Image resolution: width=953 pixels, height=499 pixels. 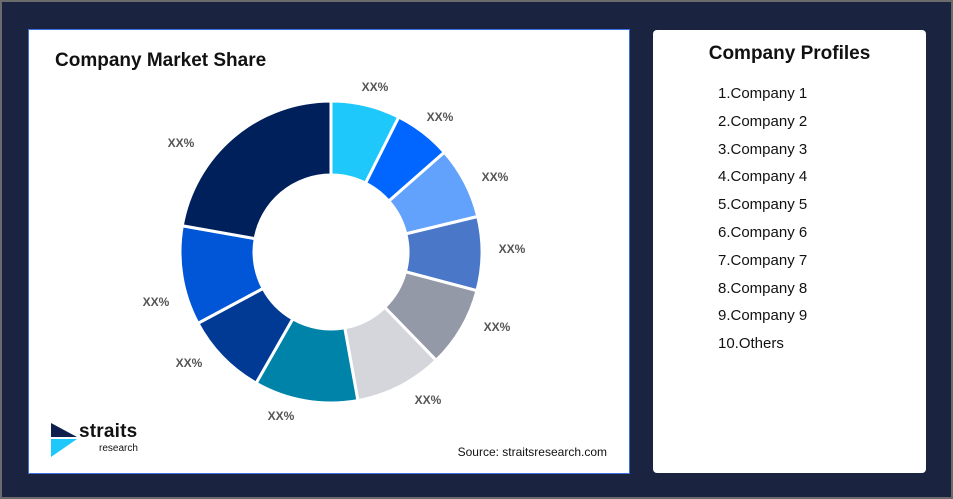 I want to click on profile-item: 7.Company 7, so click(x=763, y=260).